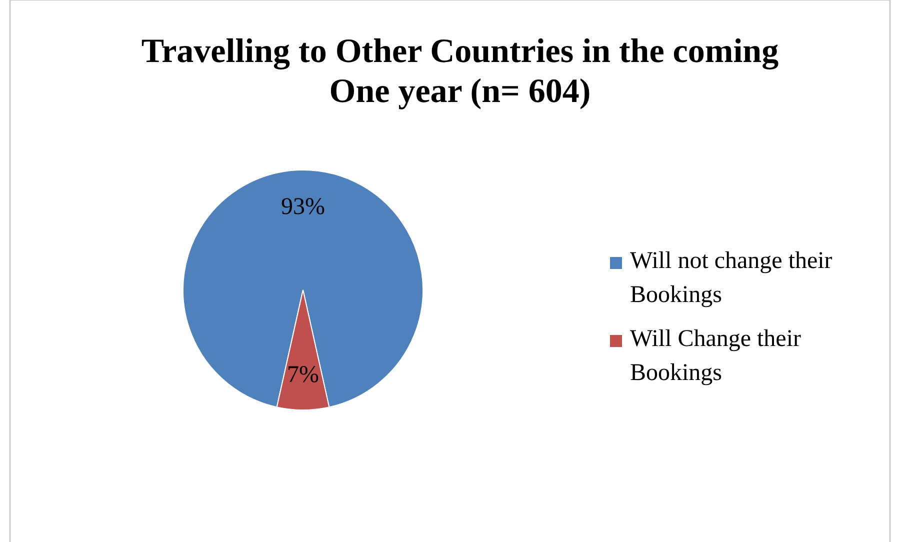 The height and width of the screenshot is (542, 899). Describe the element at coordinates (460, 71) in the screenshot. I see `chart-title: Travelling to Other Countries in the coming One year (n= 604)` at that location.